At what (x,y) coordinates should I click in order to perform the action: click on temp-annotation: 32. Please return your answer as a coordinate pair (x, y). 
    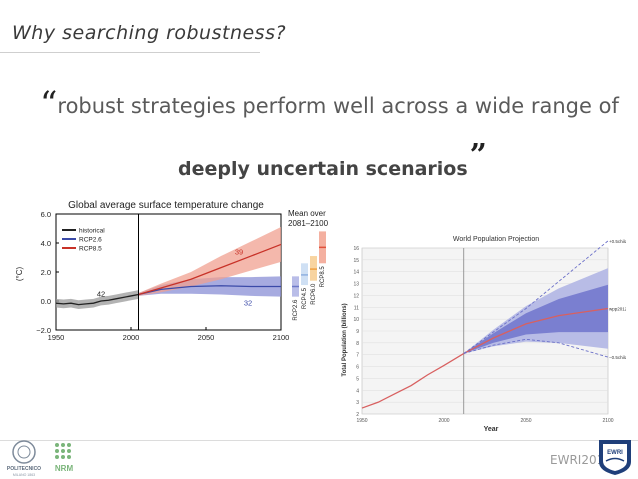
    Looking at the image, I should click on (248, 302).